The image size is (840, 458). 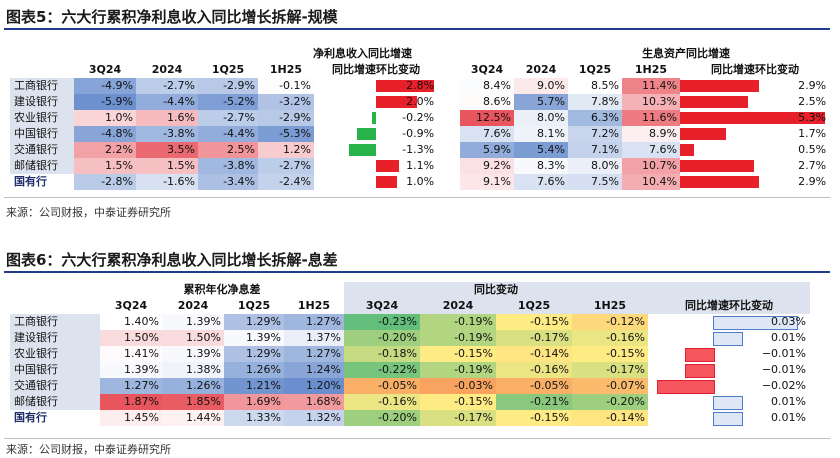 What do you see at coordinates (755, 102) in the screenshot?
I see `fig5-ia-chg: 2.5%` at bounding box center [755, 102].